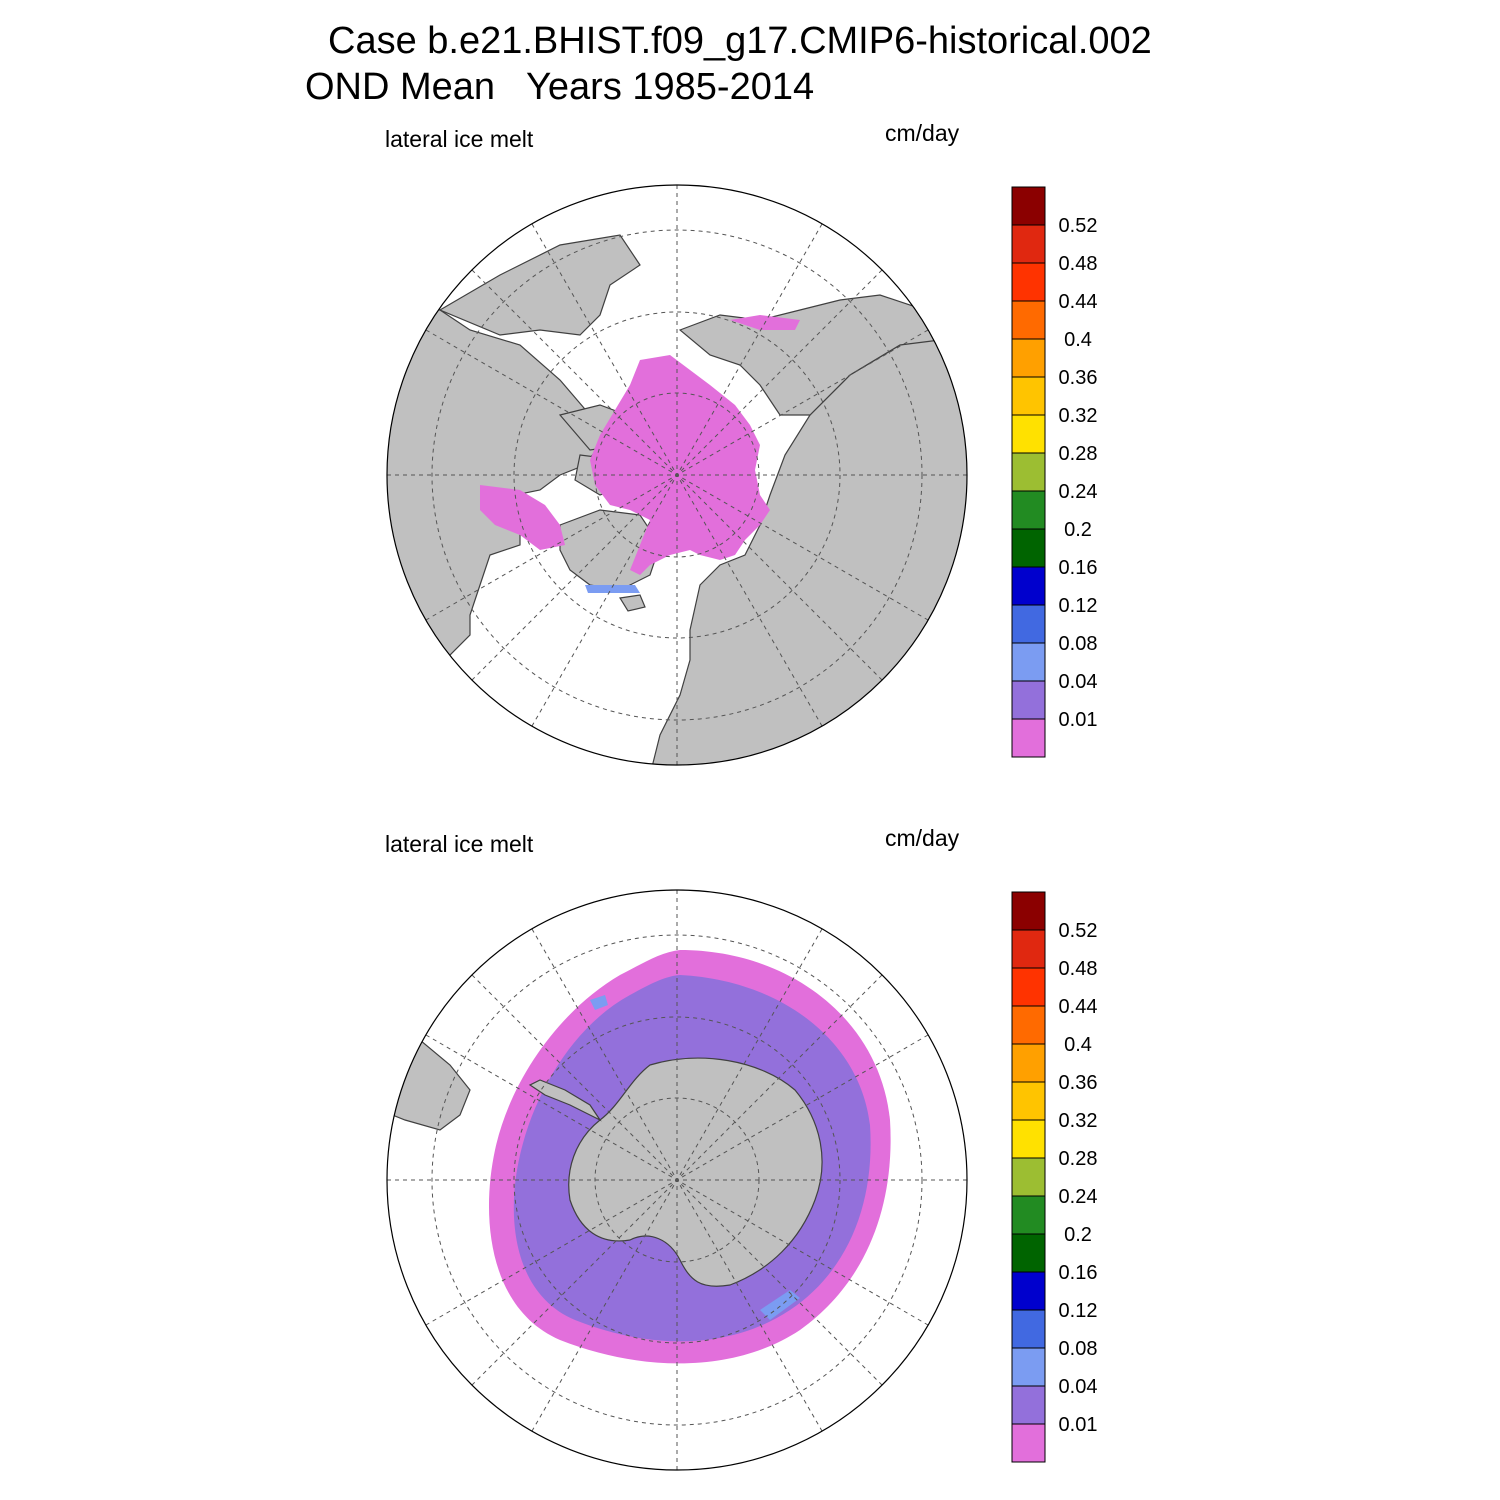  What do you see at coordinates (599, 1002) in the screenshot?
I see `higher-melt-patch` at bounding box center [599, 1002].